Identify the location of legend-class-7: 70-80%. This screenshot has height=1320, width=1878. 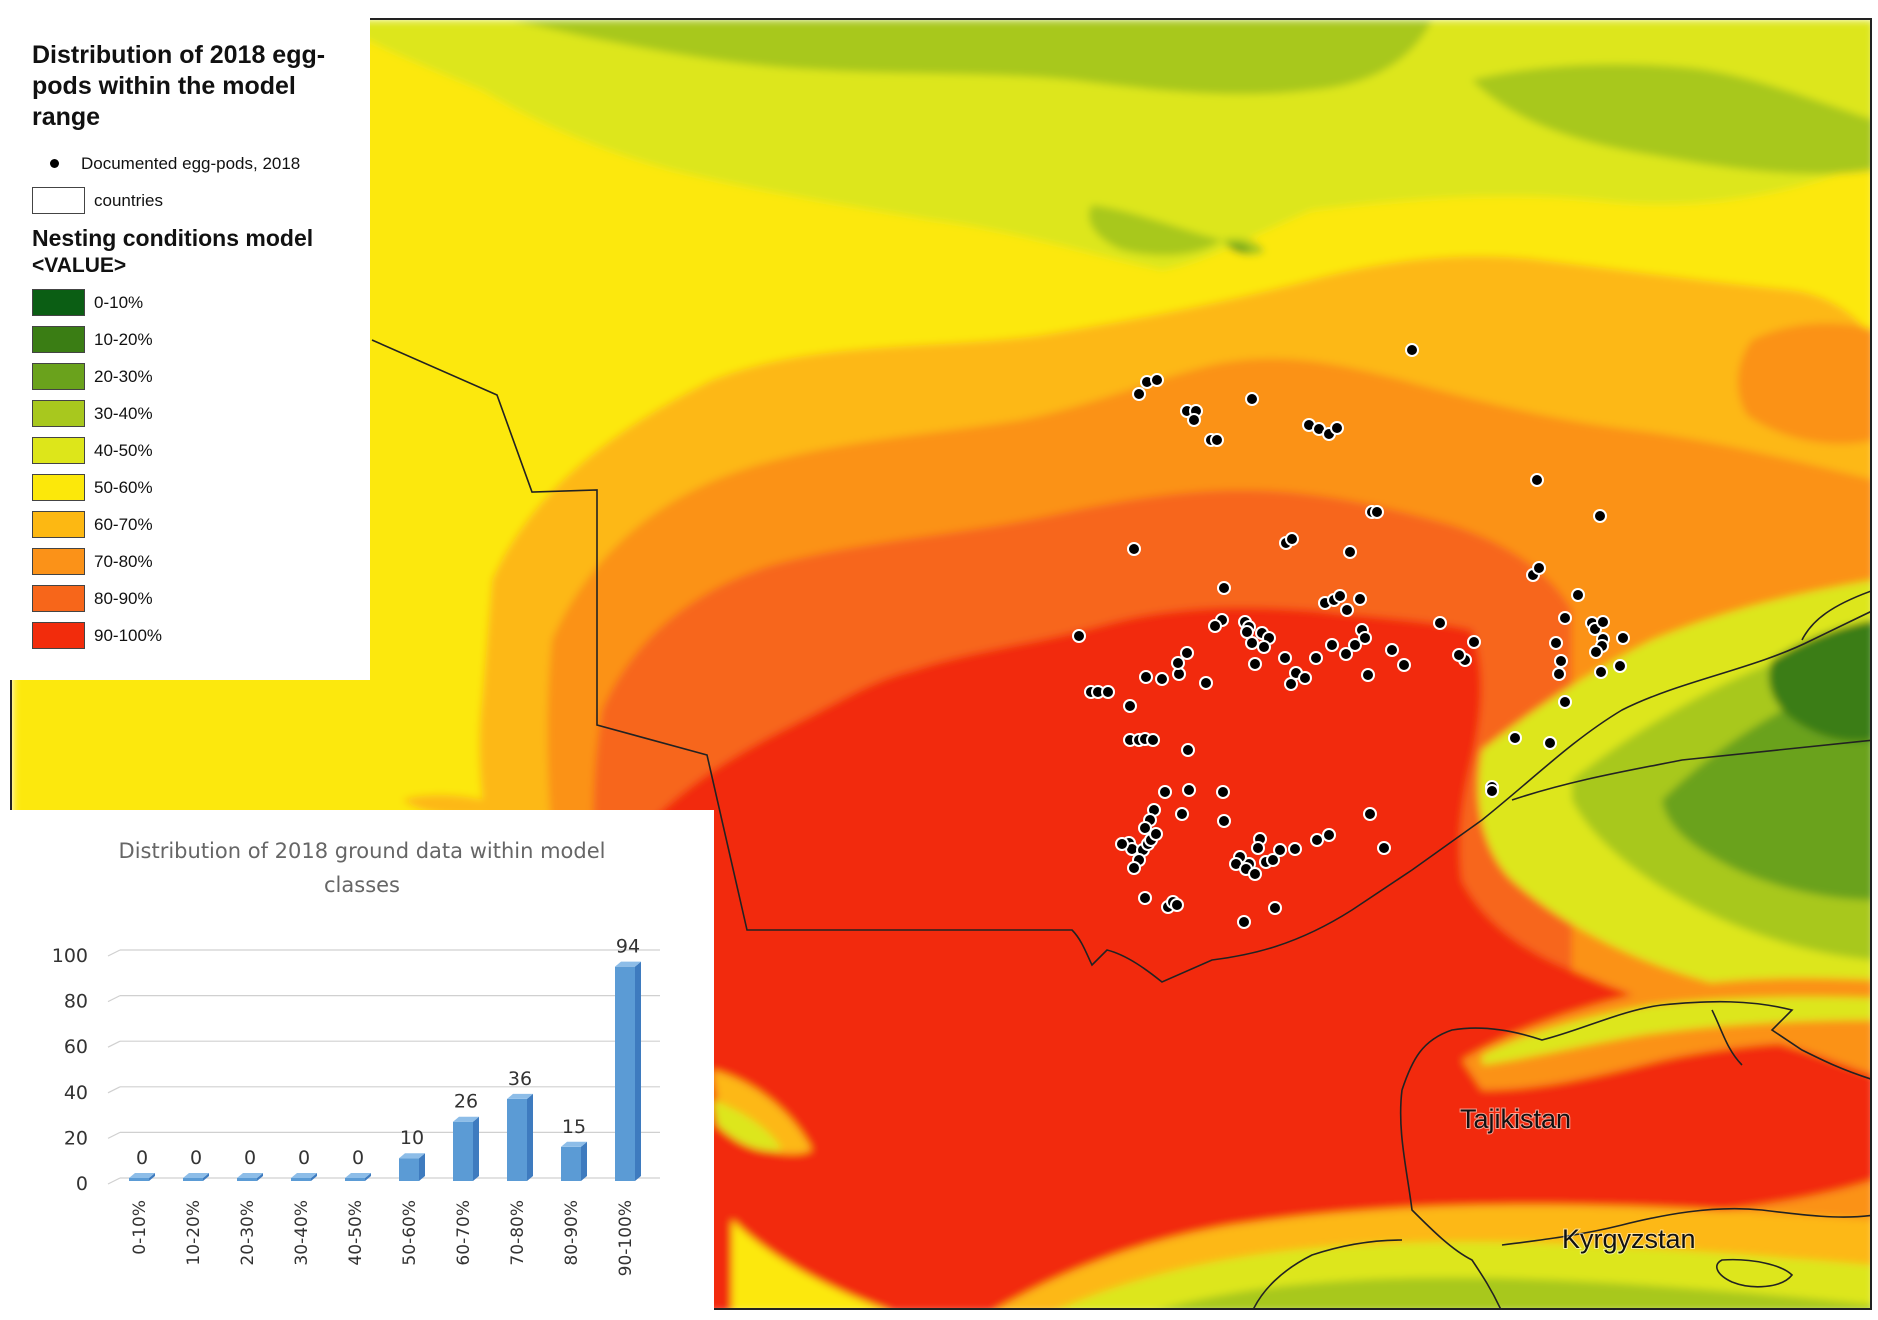
(201, 561).